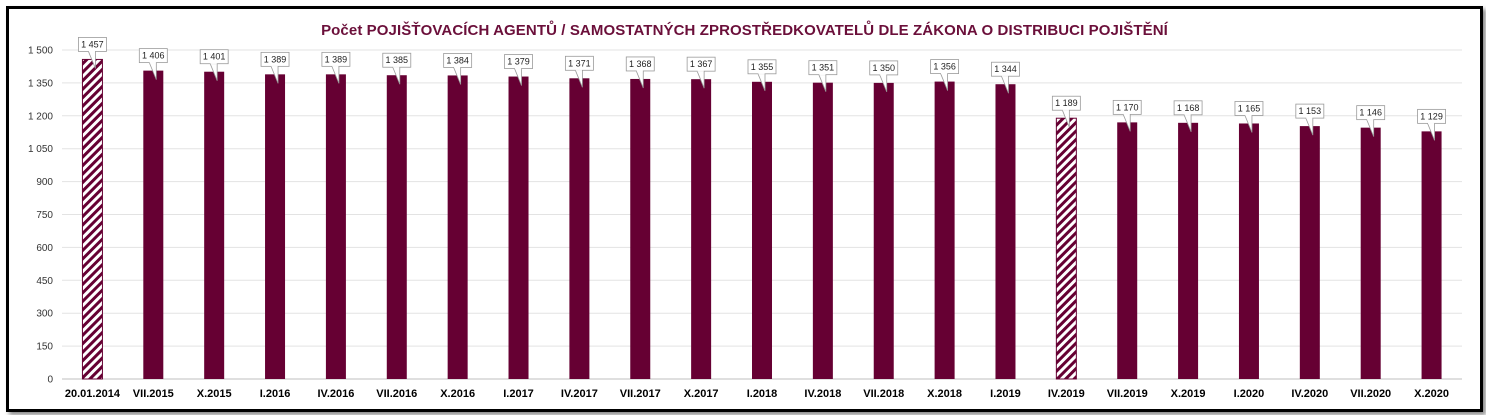  Describe the element at coordinates (214, 394) in the screenshot. I see `x-category-label: X.2015` at that location.